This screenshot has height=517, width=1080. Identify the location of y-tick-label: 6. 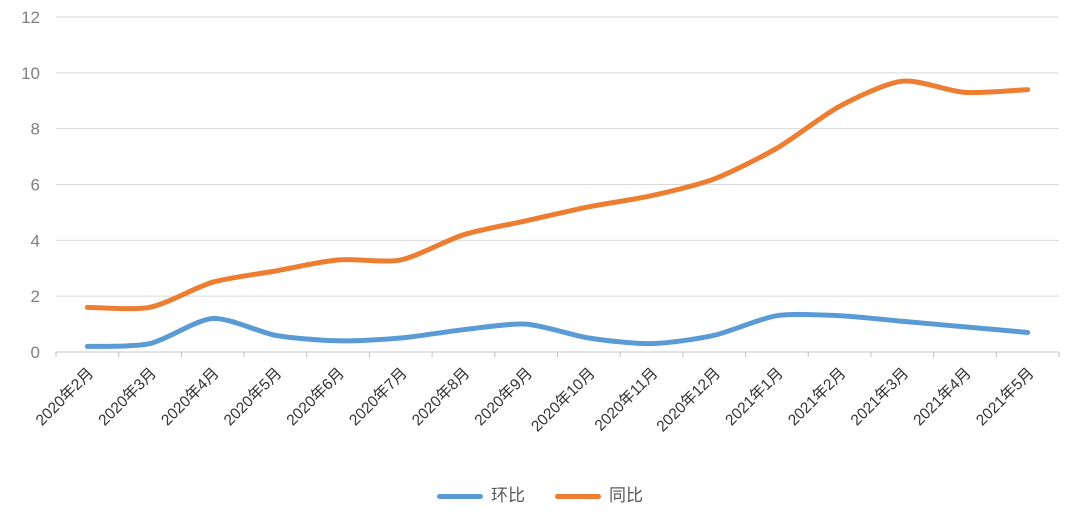
(35, 185).